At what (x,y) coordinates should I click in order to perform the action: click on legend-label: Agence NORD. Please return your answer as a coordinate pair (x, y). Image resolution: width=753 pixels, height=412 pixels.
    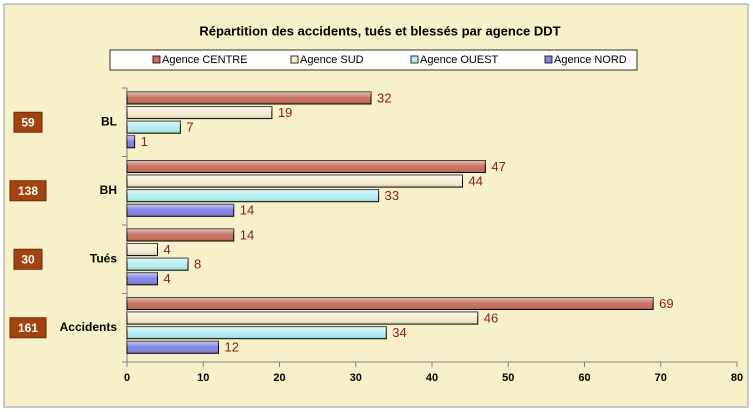
    Looking at the image, I should click on (590, 60).